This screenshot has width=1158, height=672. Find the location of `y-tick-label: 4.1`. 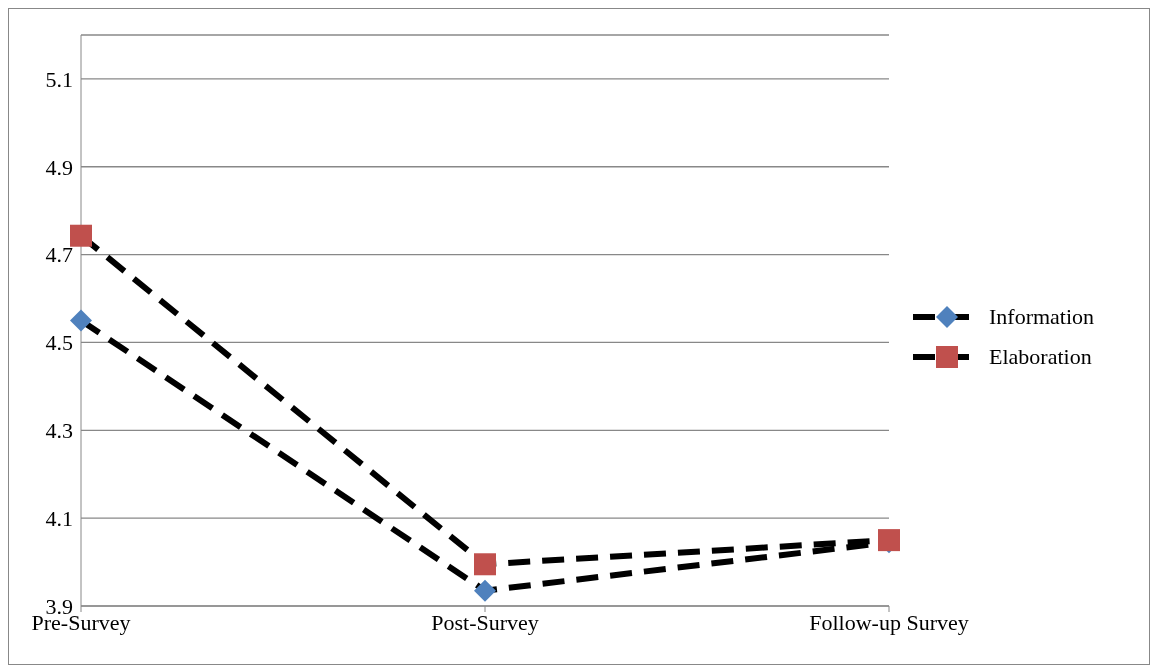

y-tick-label: 4.1 is located at coordinates (59, 518).